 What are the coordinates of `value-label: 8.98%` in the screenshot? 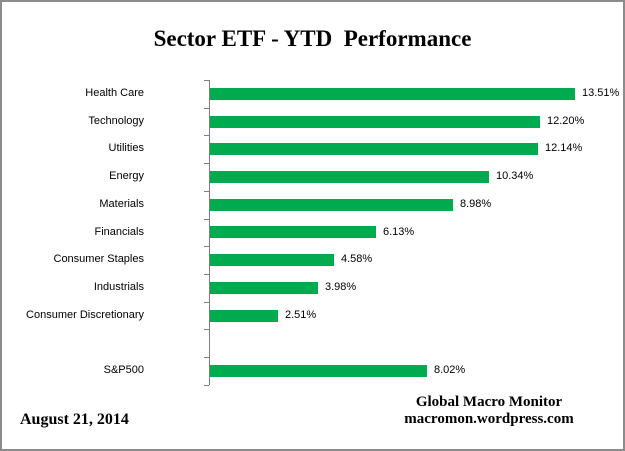 It's located at (476, 203).